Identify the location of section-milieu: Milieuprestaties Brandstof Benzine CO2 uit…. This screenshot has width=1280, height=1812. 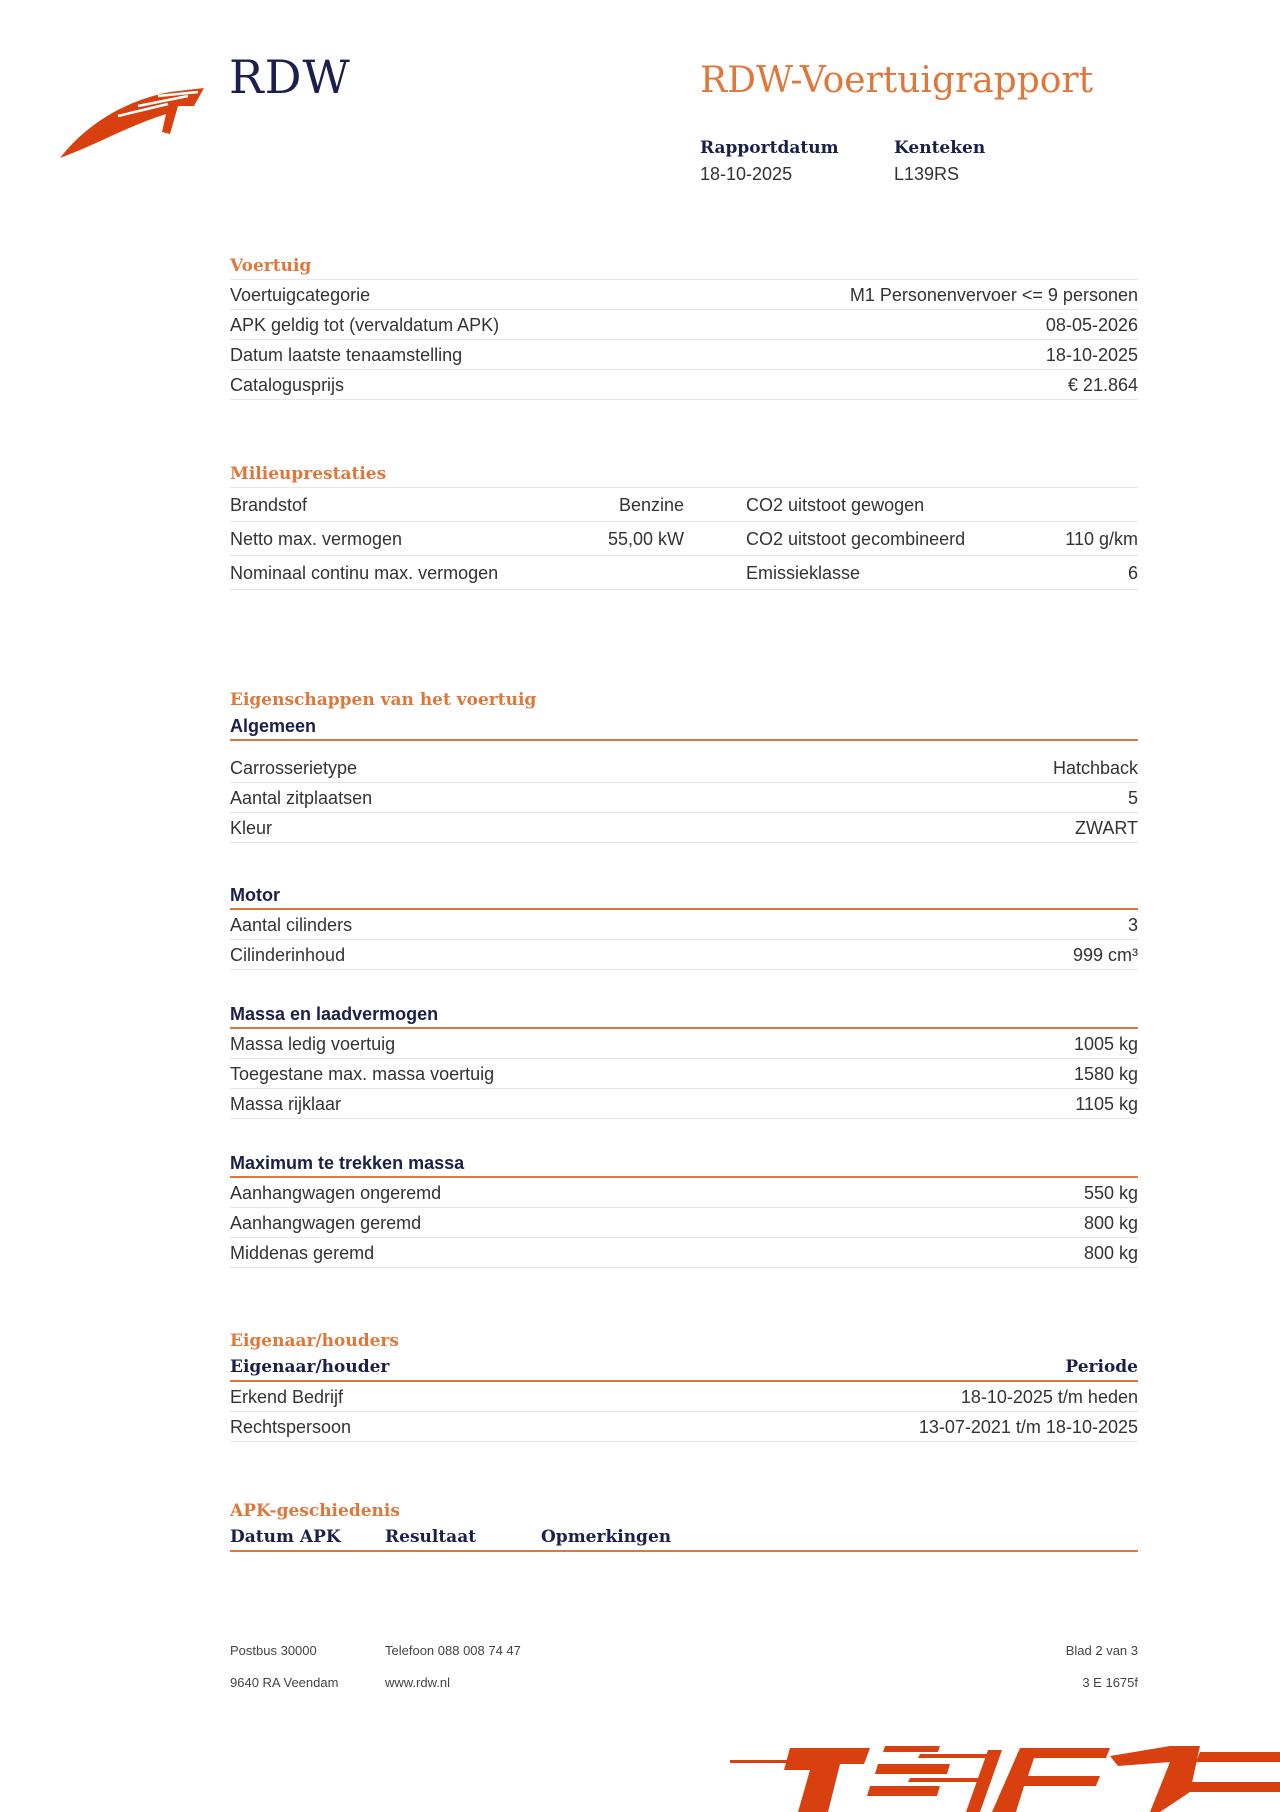
(684, 525).